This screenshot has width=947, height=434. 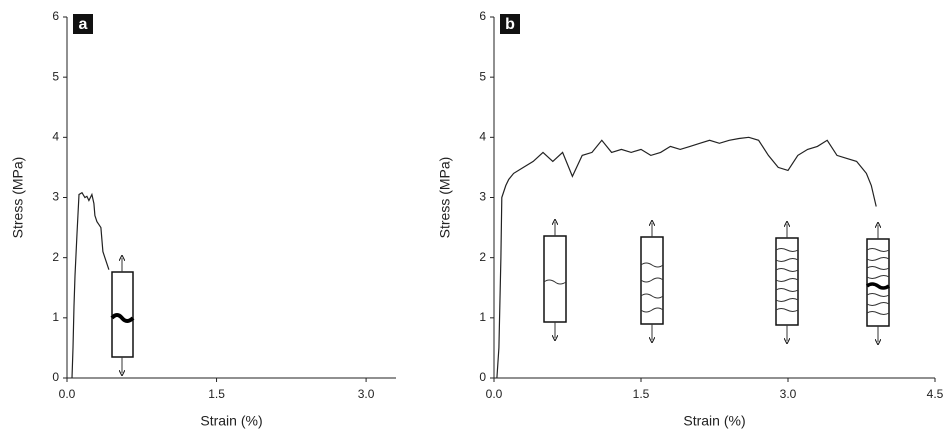 I want to click on panel-label: a, so click(x=83, y=24).